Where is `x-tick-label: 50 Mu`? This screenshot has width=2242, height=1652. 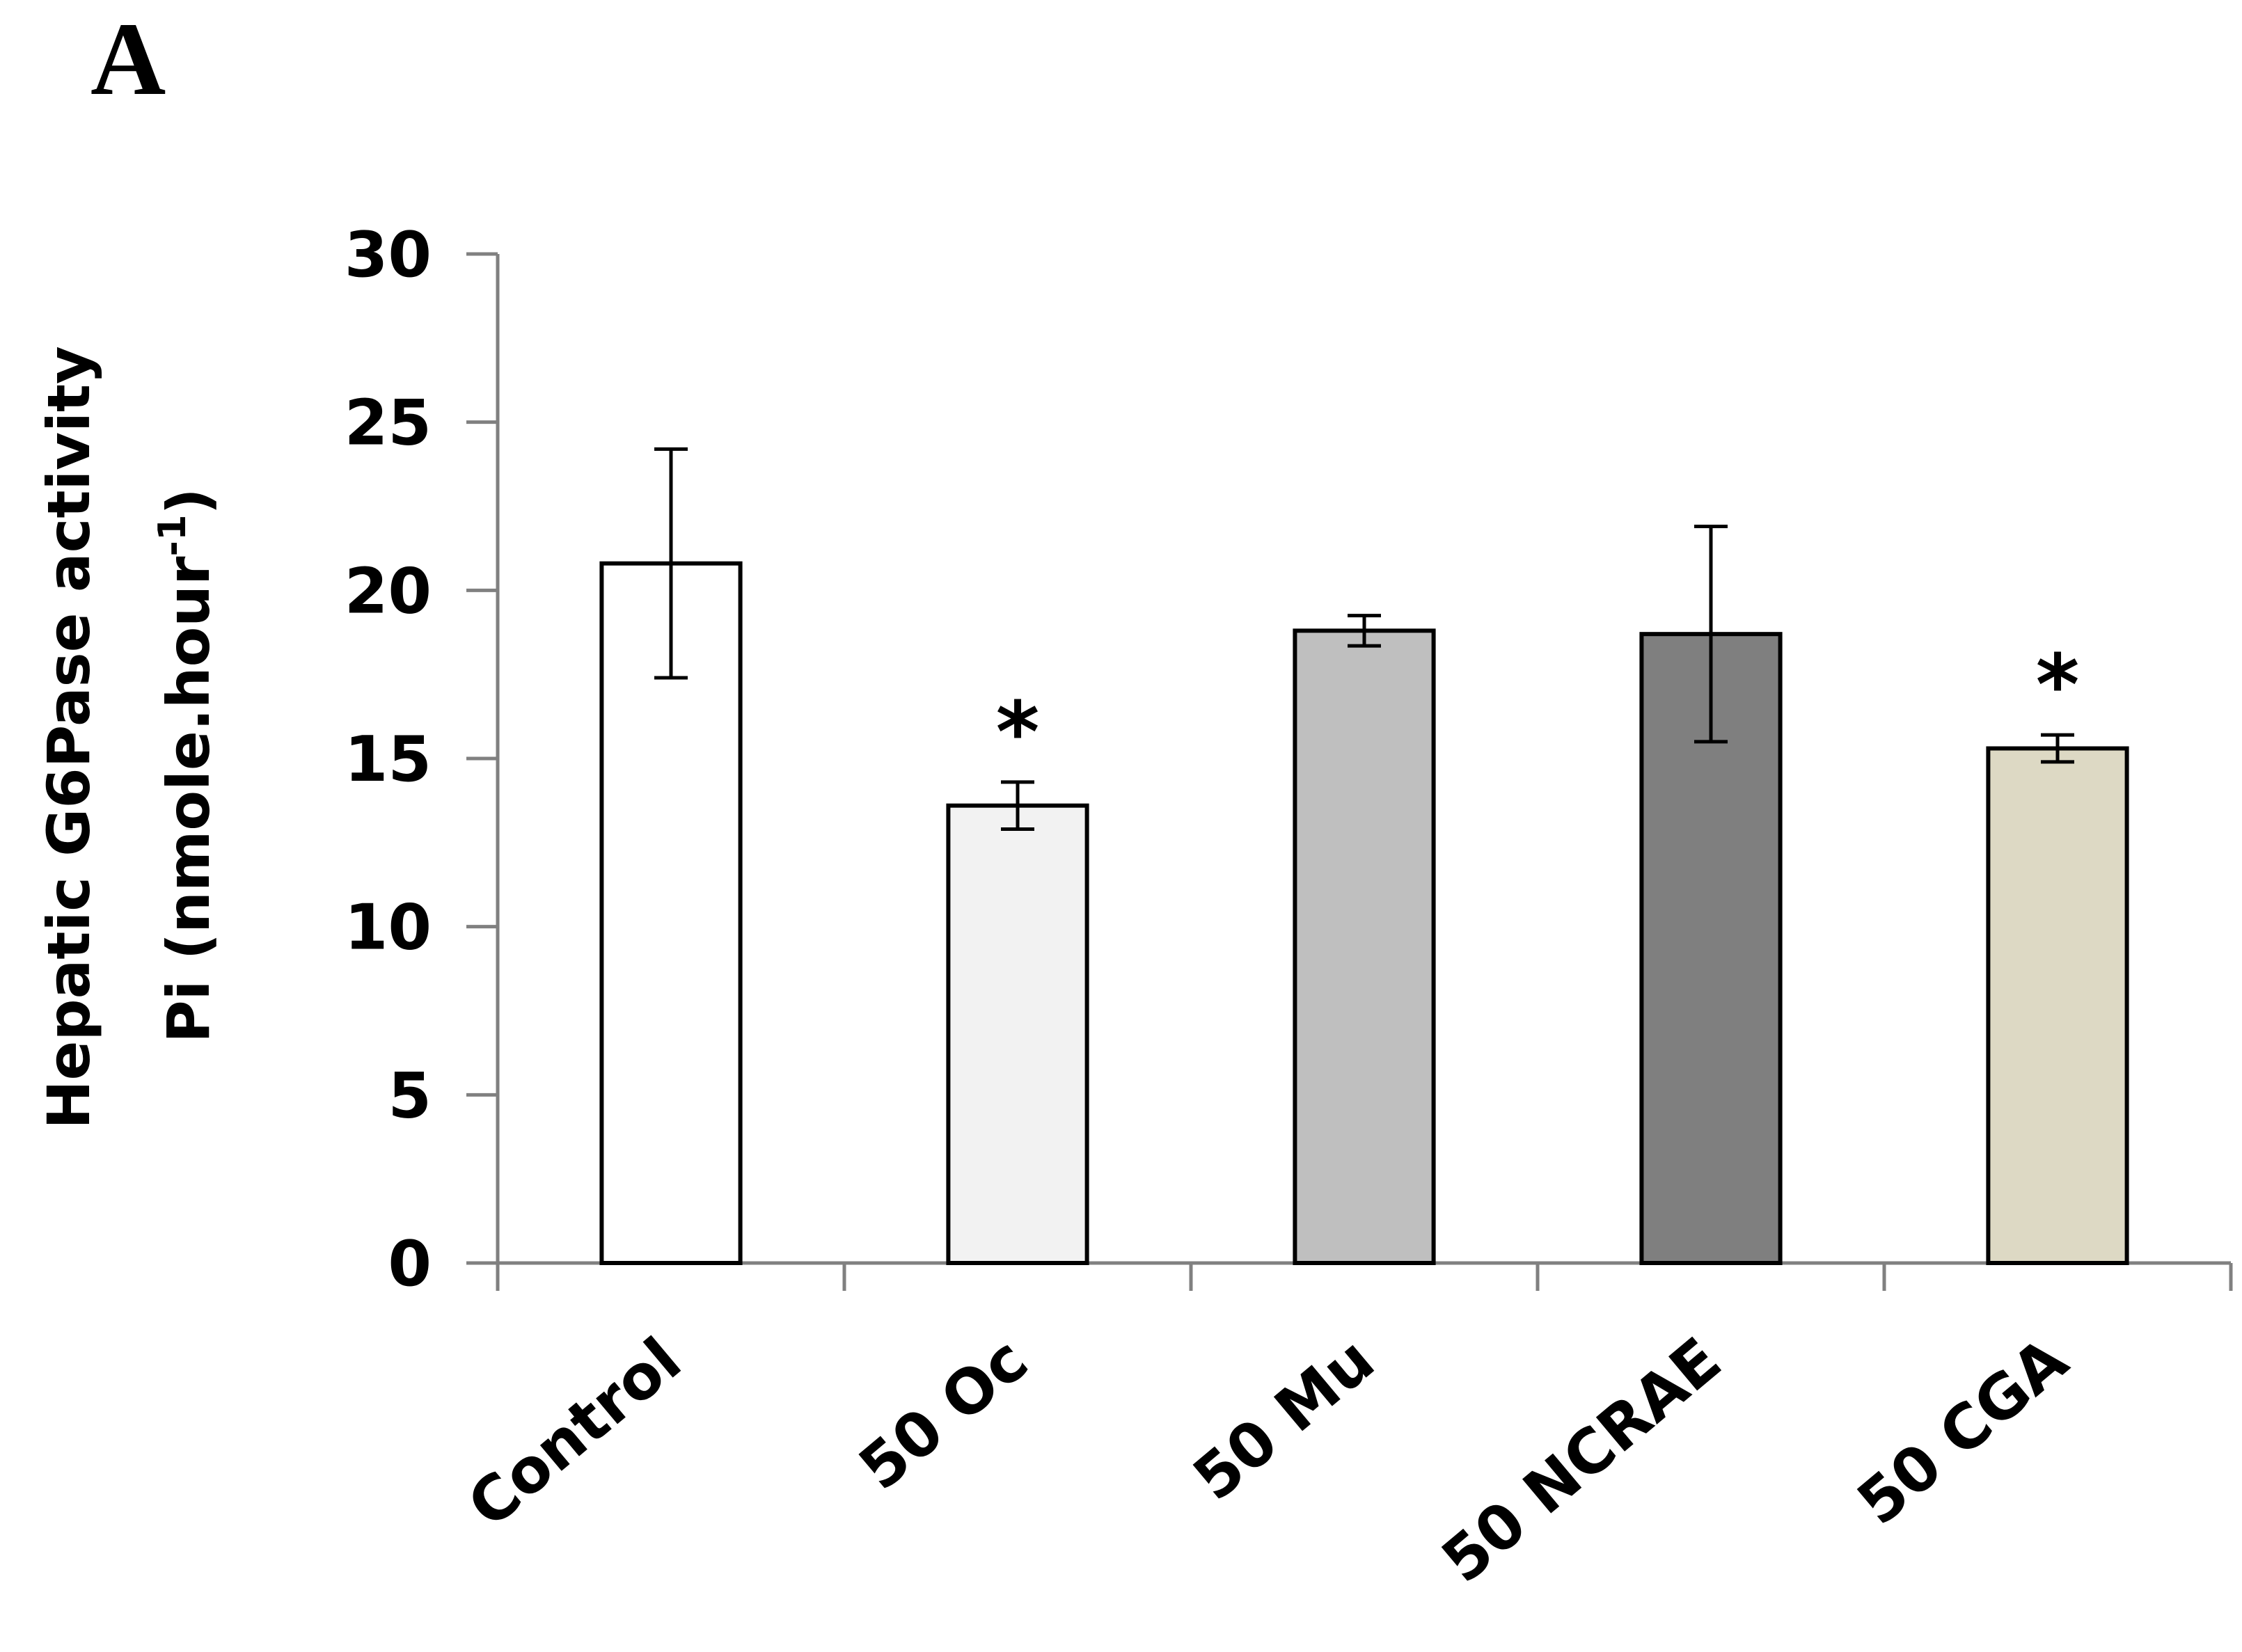
x-tick-label: 50 Mu is located at coordinates (1284, 1419).